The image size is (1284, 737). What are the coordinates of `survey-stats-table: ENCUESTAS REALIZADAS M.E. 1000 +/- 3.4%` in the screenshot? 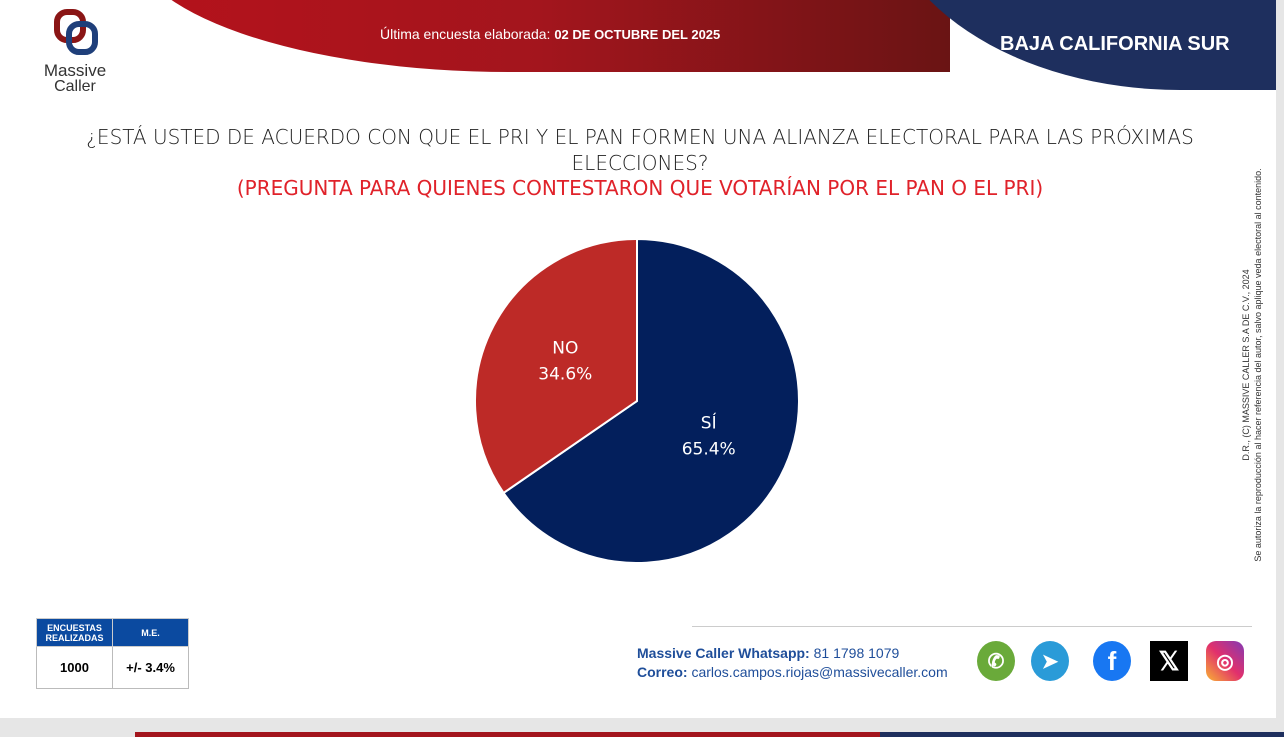 It's located at (112, 653).